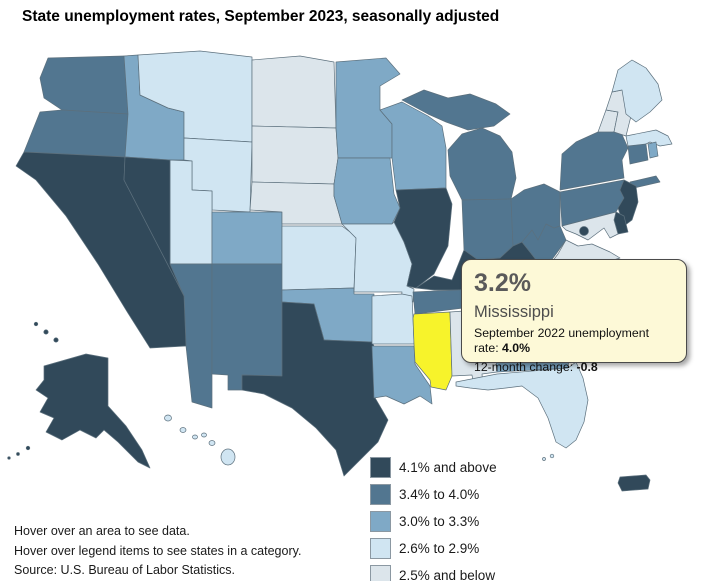 This screenshot has width=712, height=581. I want to click on state-nm: New Mexico, so click(247, 327).